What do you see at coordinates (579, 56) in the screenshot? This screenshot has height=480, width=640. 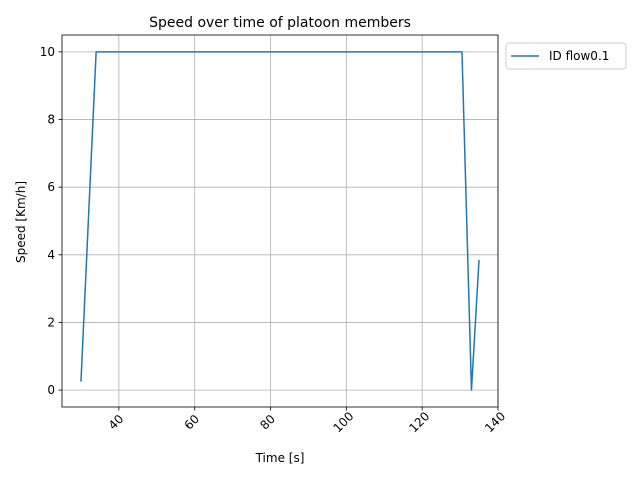 I see `legend-label: ID flow0.1` at bounding box center [579, 56].